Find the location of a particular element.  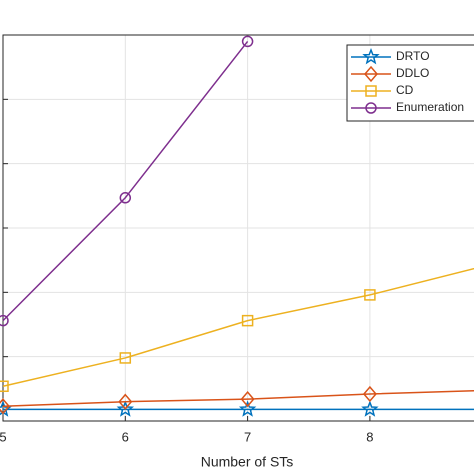

legend-label: Enumeration is located at coordinates (430, 107).